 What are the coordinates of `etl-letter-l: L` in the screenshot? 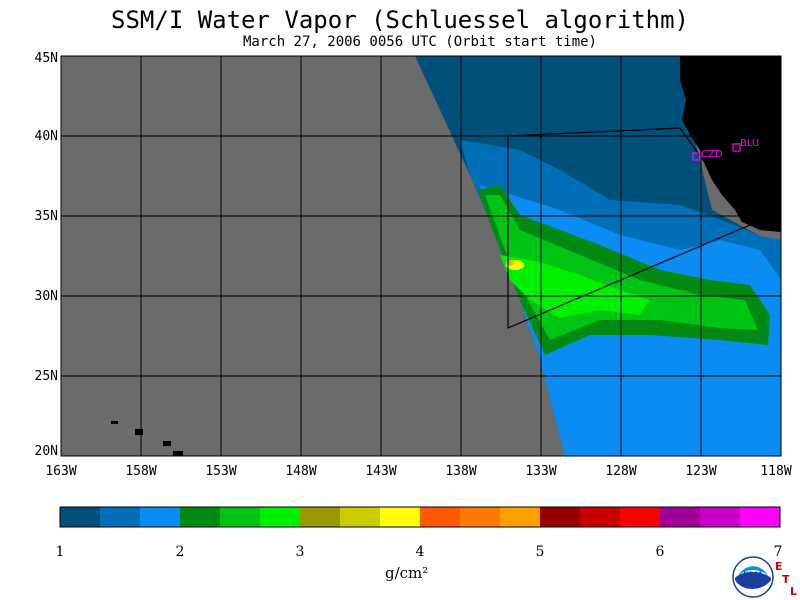 It's located at (794, 591).